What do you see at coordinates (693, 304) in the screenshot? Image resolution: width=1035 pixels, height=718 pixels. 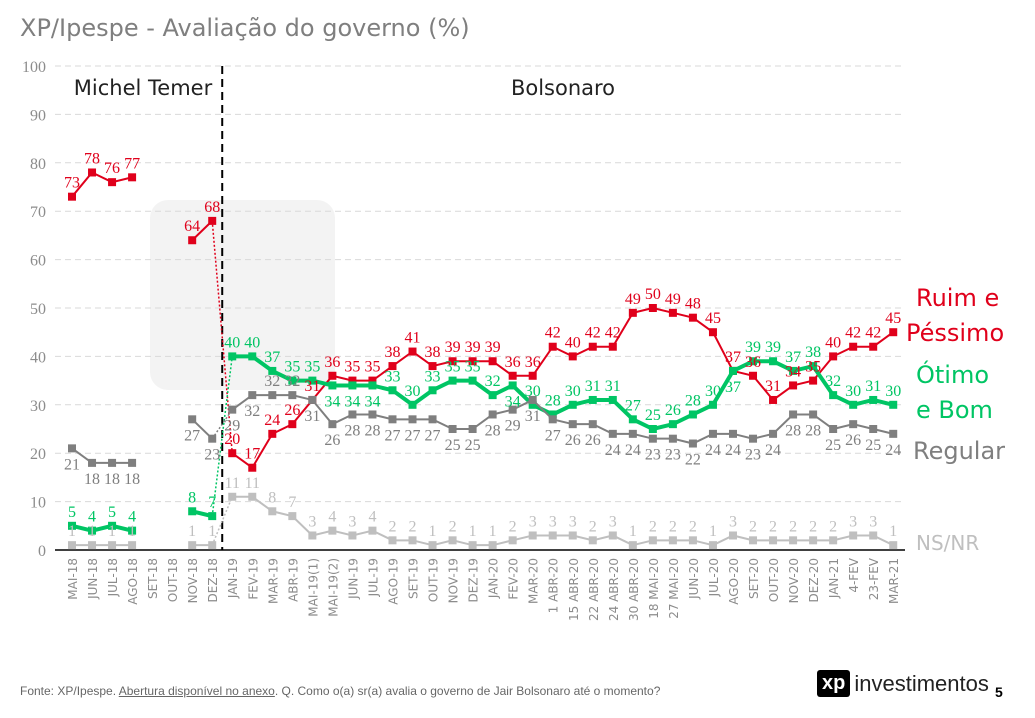 I see `data-label-ruim-pessimo: 48` at bounding box center [693, 304].